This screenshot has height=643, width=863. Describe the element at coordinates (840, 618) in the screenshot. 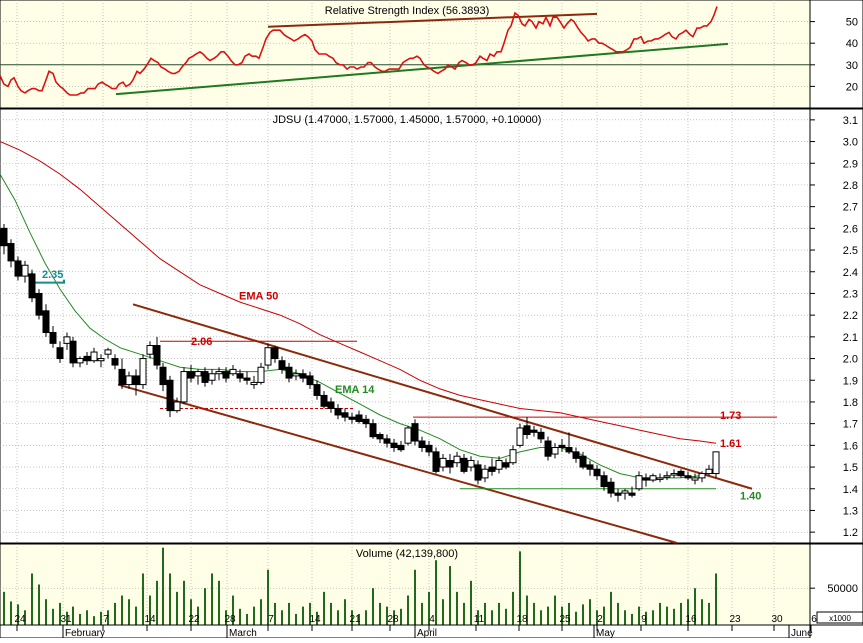

I see `volume-unit-label: x1000` at that location.